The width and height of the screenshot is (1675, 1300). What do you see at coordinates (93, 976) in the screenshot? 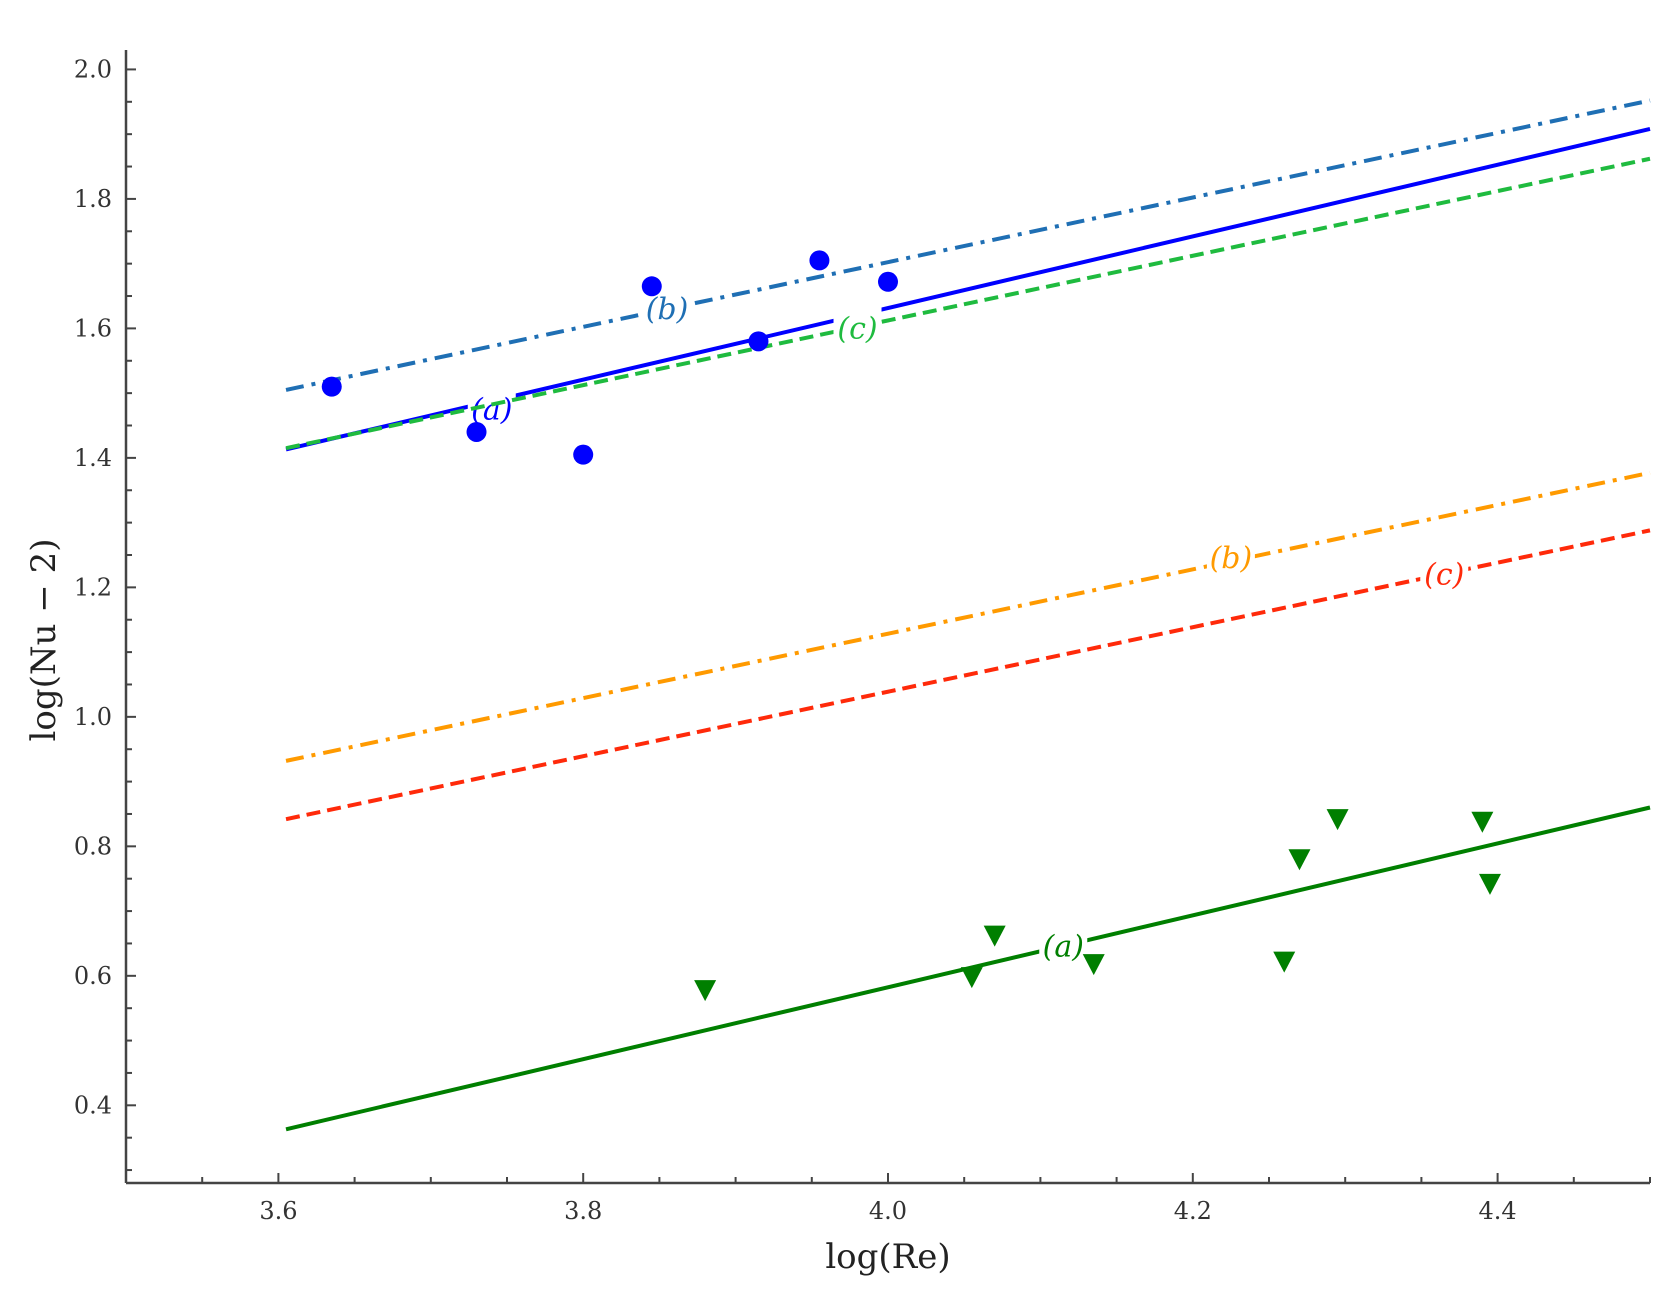
I see `y-tick-label: 0.6` at bounding box center [93, 976].